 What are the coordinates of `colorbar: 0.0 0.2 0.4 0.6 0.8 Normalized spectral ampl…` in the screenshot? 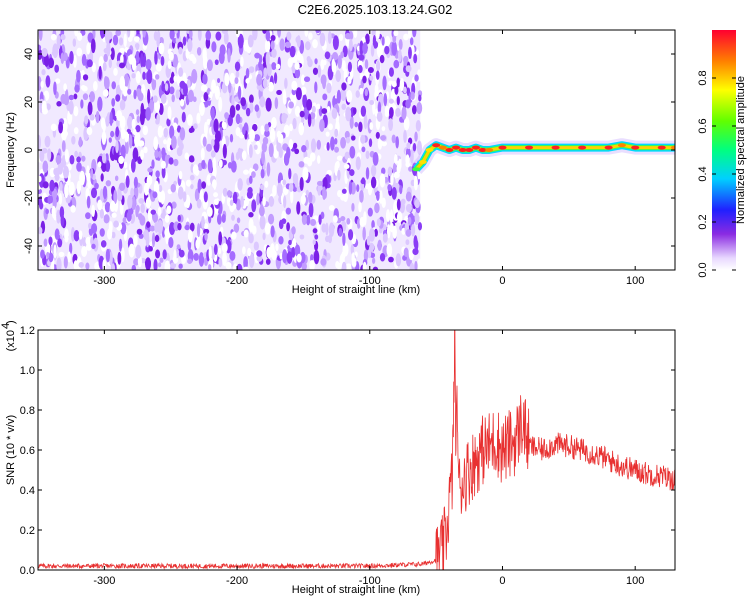 It's located at (722, 154).